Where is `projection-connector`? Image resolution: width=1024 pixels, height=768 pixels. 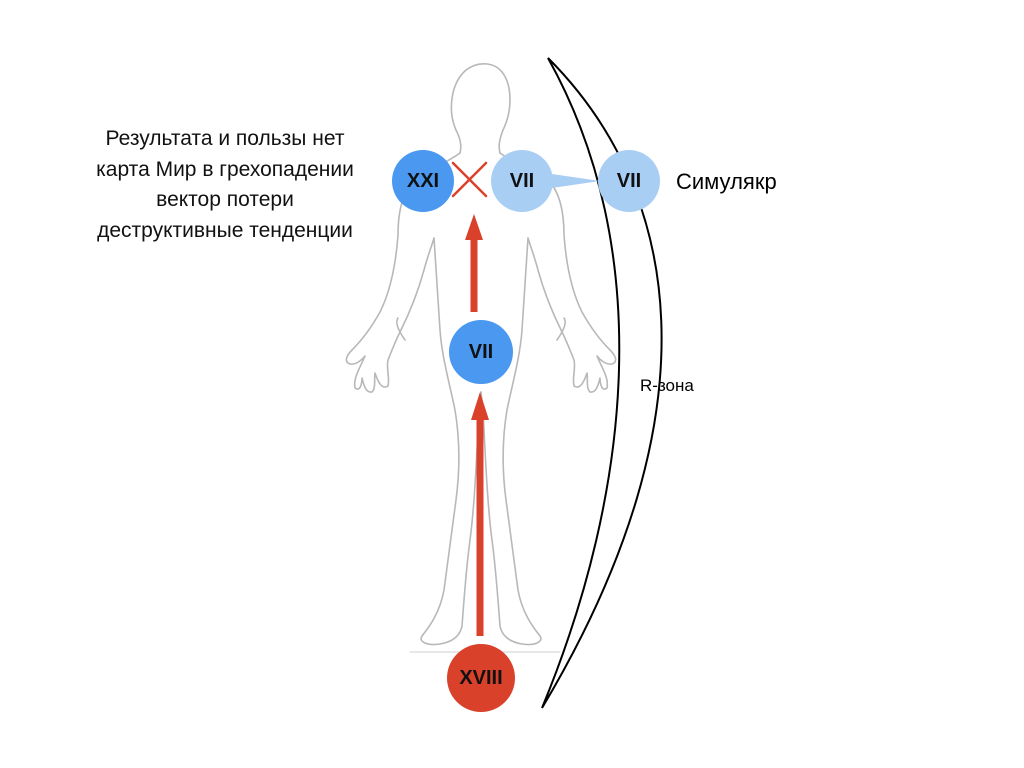
projection-connector is located at coordinates (576, 181).